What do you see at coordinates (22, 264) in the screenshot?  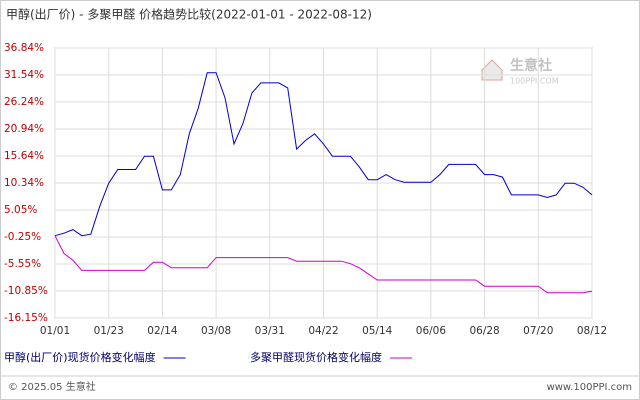 I see `y-tick-label: -5.55%` at bounding box center [22, 264].